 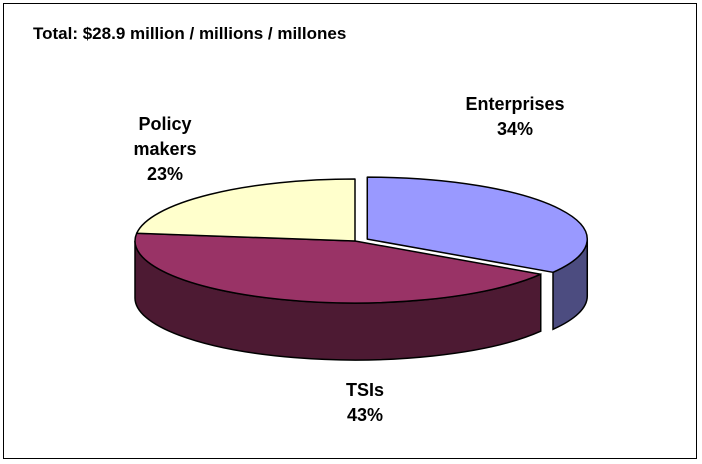 What do you see at coordinates (515, 104) in the screenshot?
I see `label-enterprises-name: Enterprises` at bounding box center [515, 104].